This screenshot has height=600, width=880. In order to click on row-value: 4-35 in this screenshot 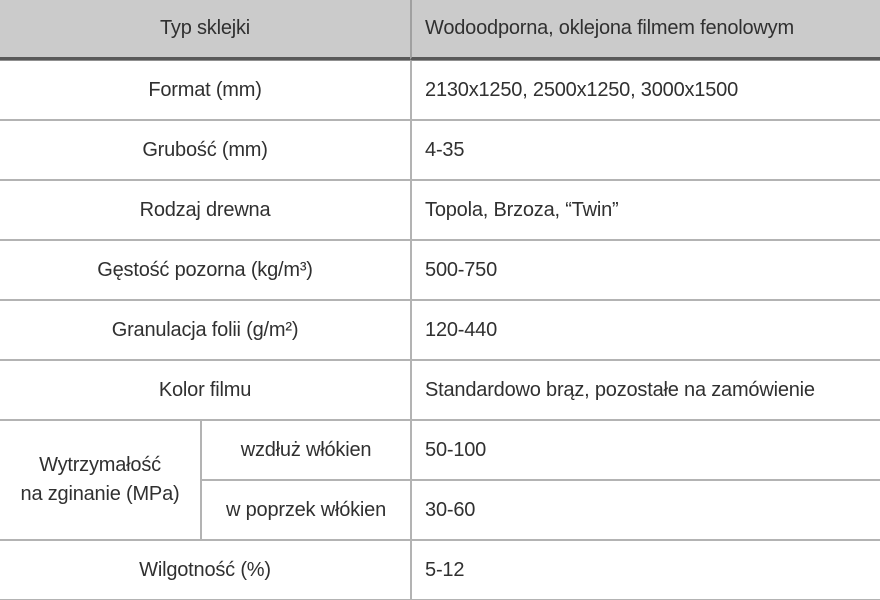, I will do `click(645, 151)`.